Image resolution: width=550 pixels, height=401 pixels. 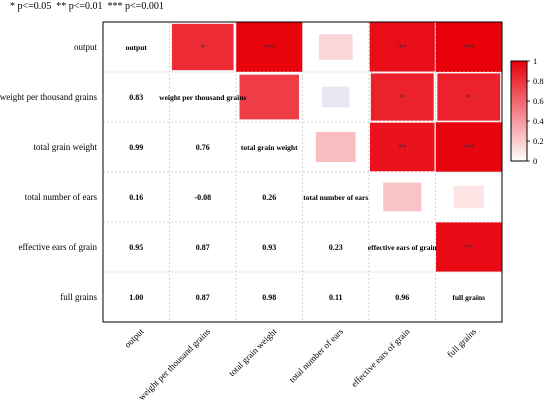 I want to click on x-tick-label-total-number-of-ears: total number of ears, so click(x=316, y=355).